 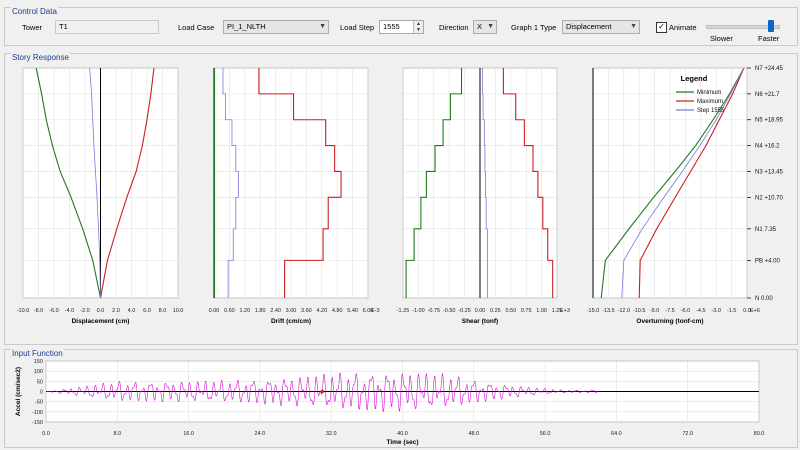 I want to click on speed-slider-track, so click(x=743, y=27).